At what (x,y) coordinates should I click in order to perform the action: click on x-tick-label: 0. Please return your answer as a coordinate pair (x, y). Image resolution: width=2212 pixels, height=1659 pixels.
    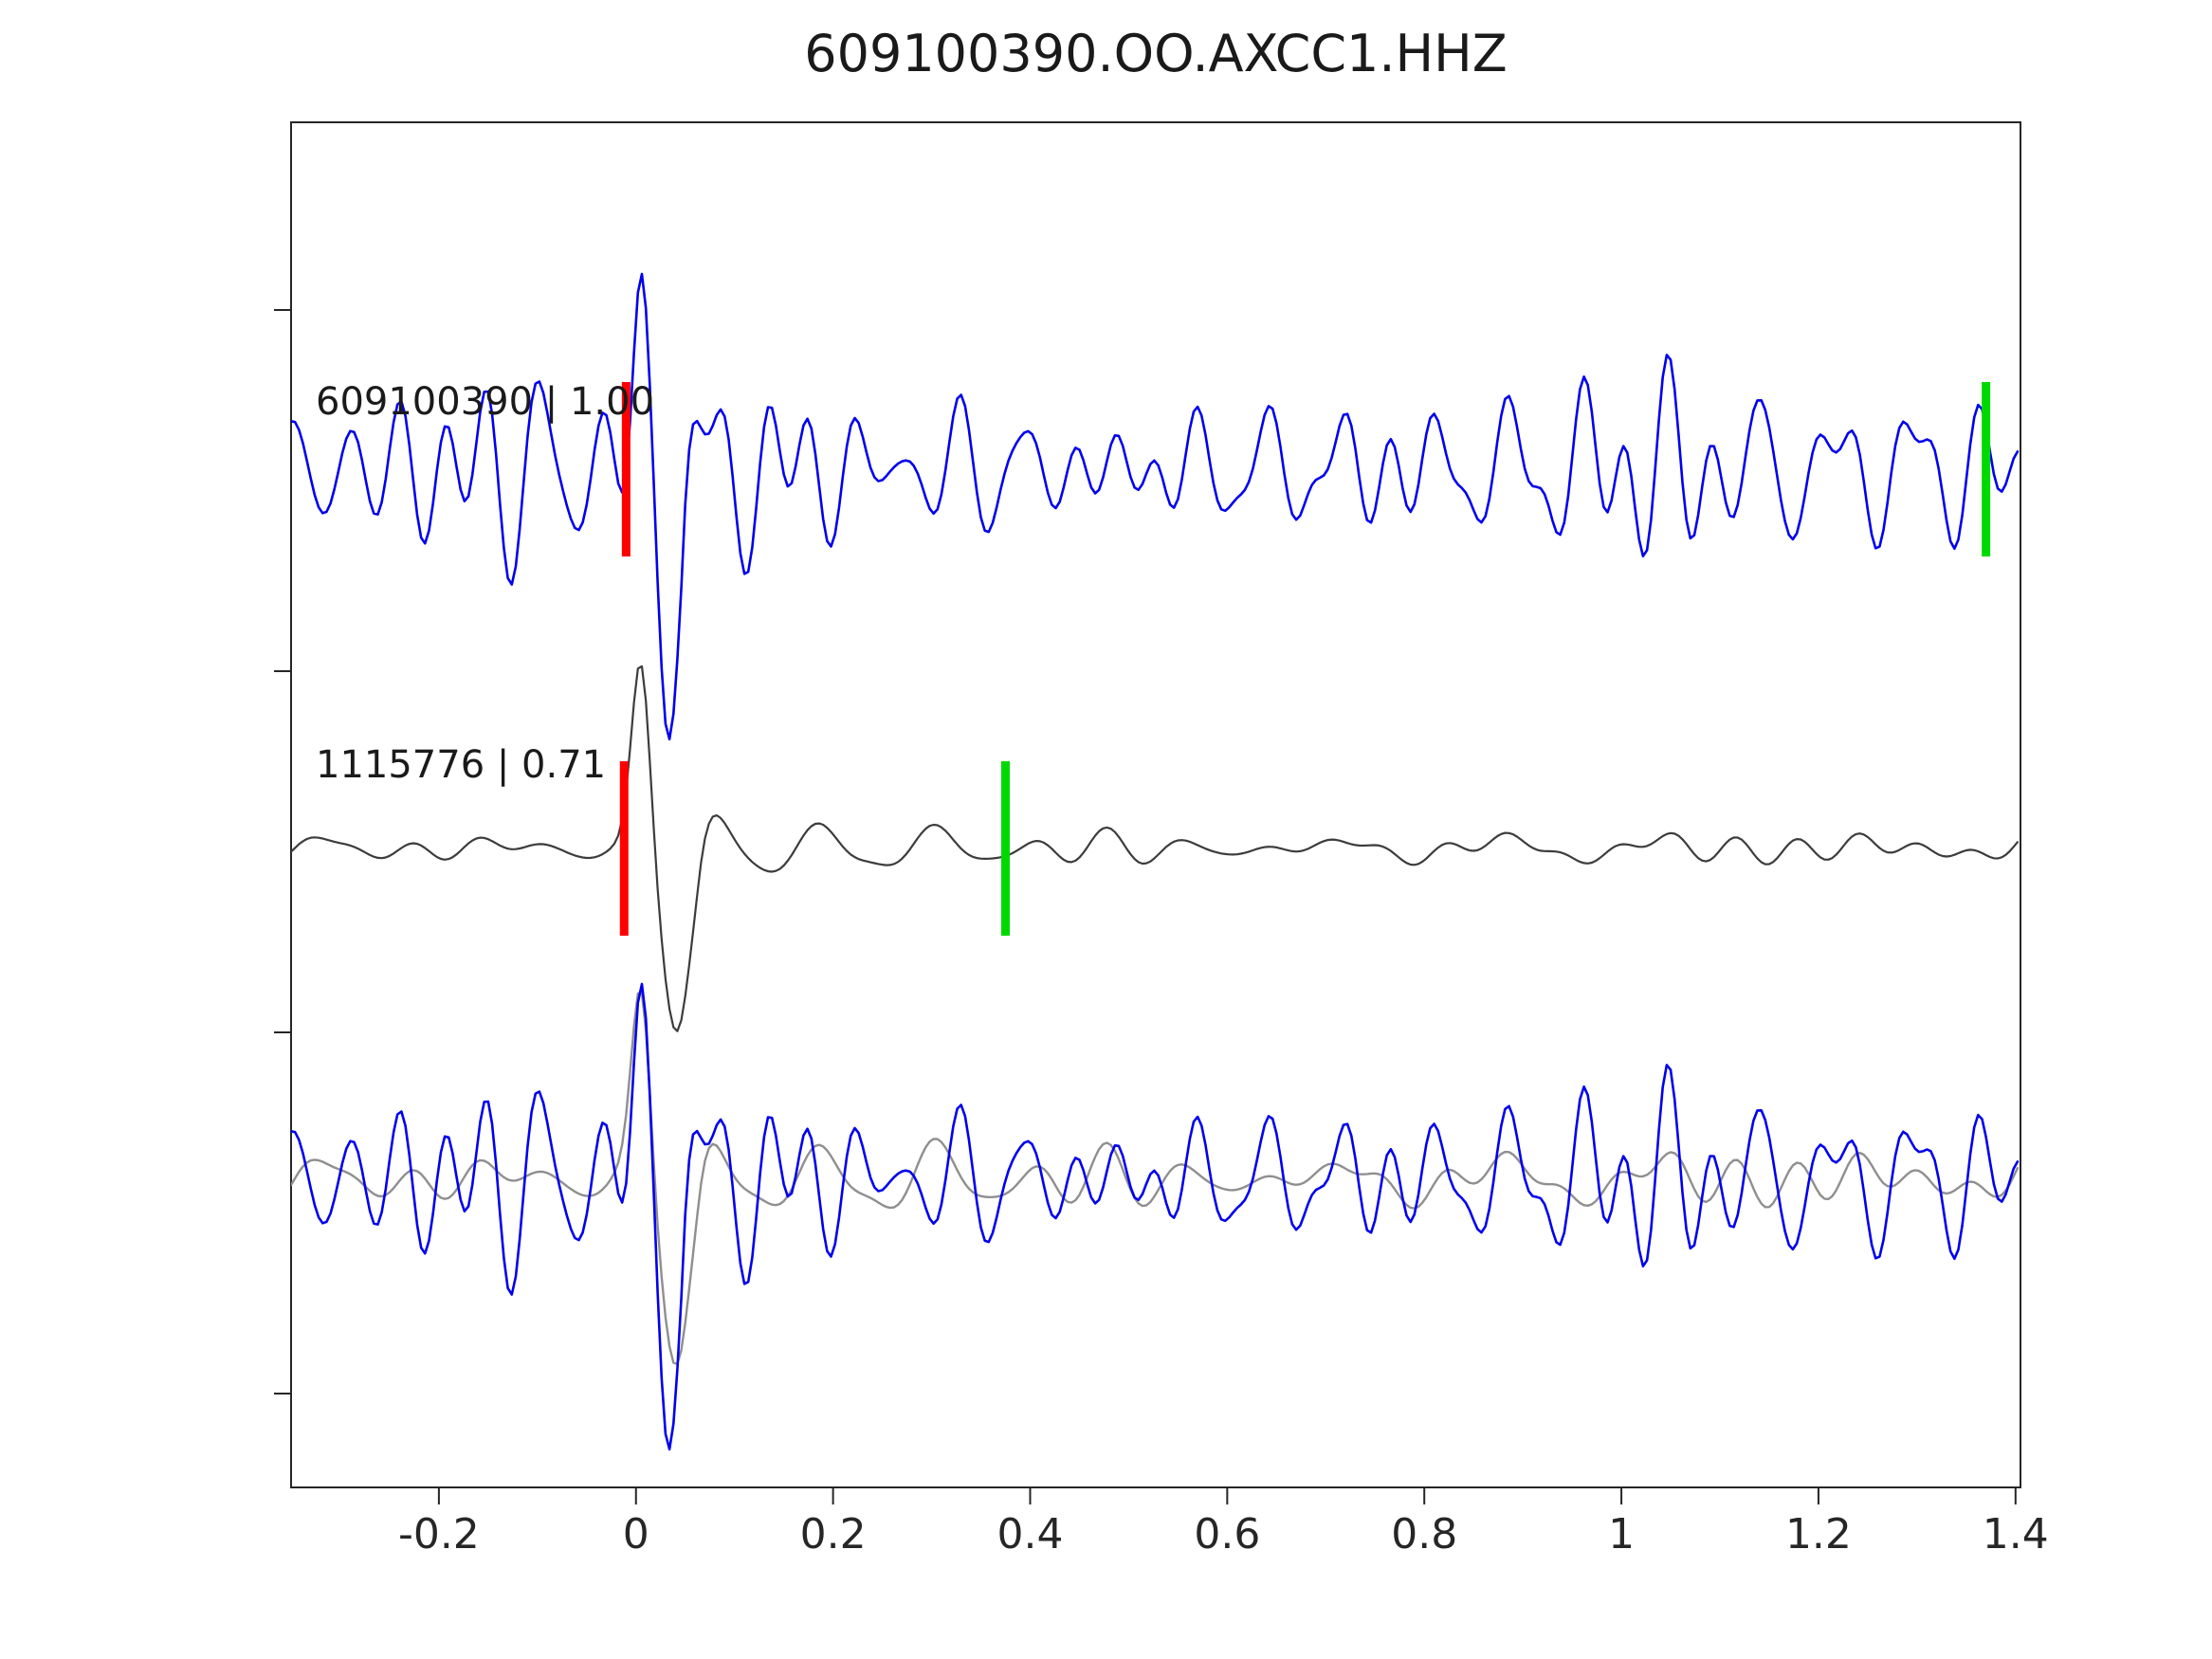
    Looking at the image, I should click on (636, 1534).